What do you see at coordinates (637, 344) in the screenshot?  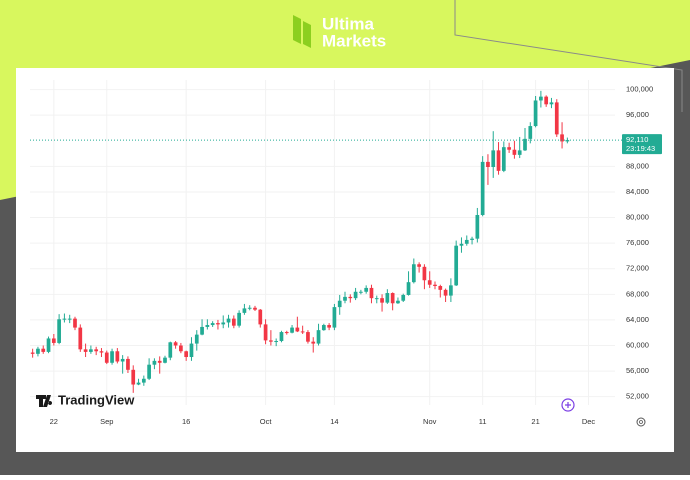 I see `y-tick-label: 60,000` at bounding box center [637, 344].